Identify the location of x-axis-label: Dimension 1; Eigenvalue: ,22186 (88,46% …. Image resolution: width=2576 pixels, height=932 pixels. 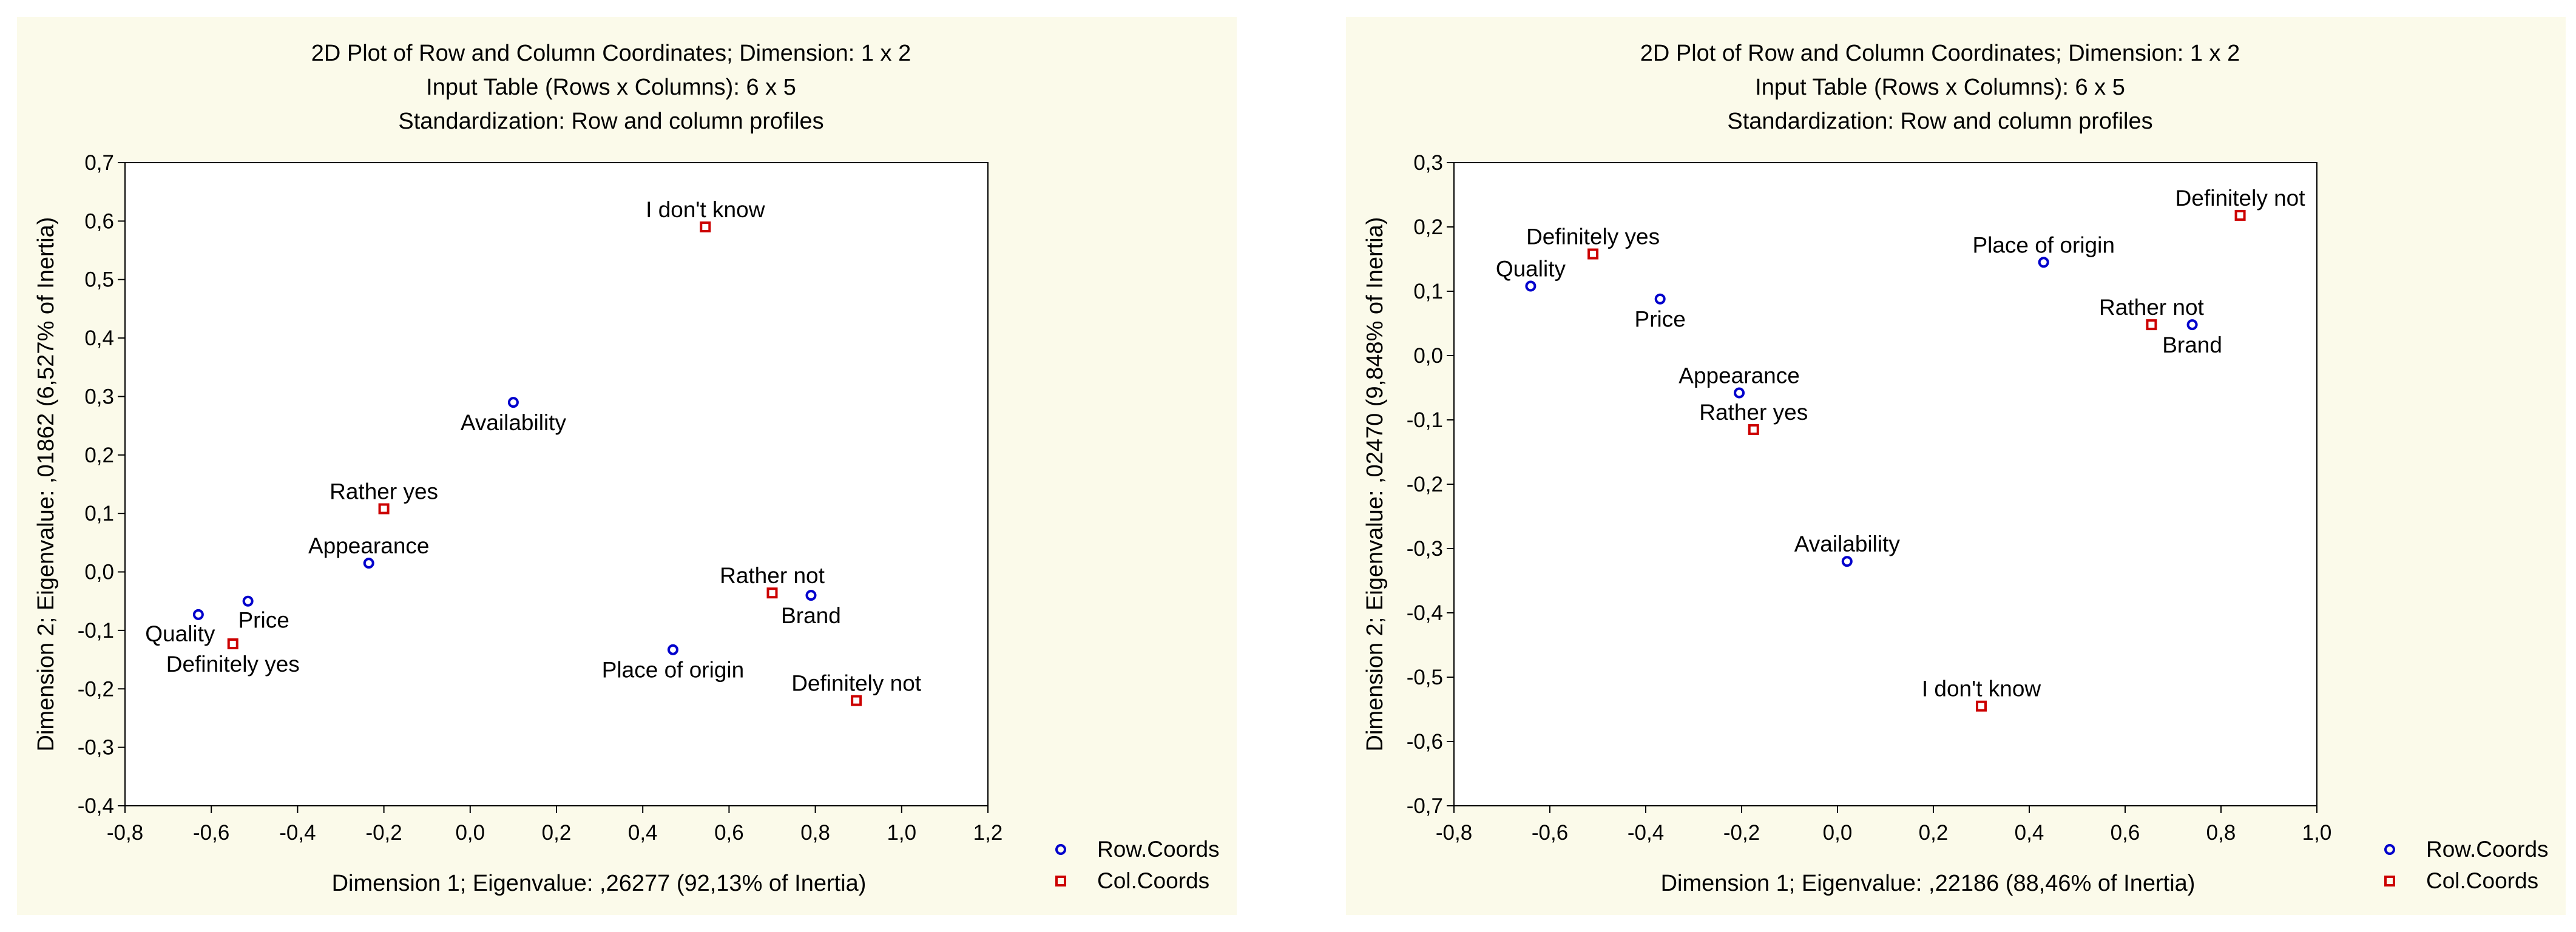
(1928, 884).